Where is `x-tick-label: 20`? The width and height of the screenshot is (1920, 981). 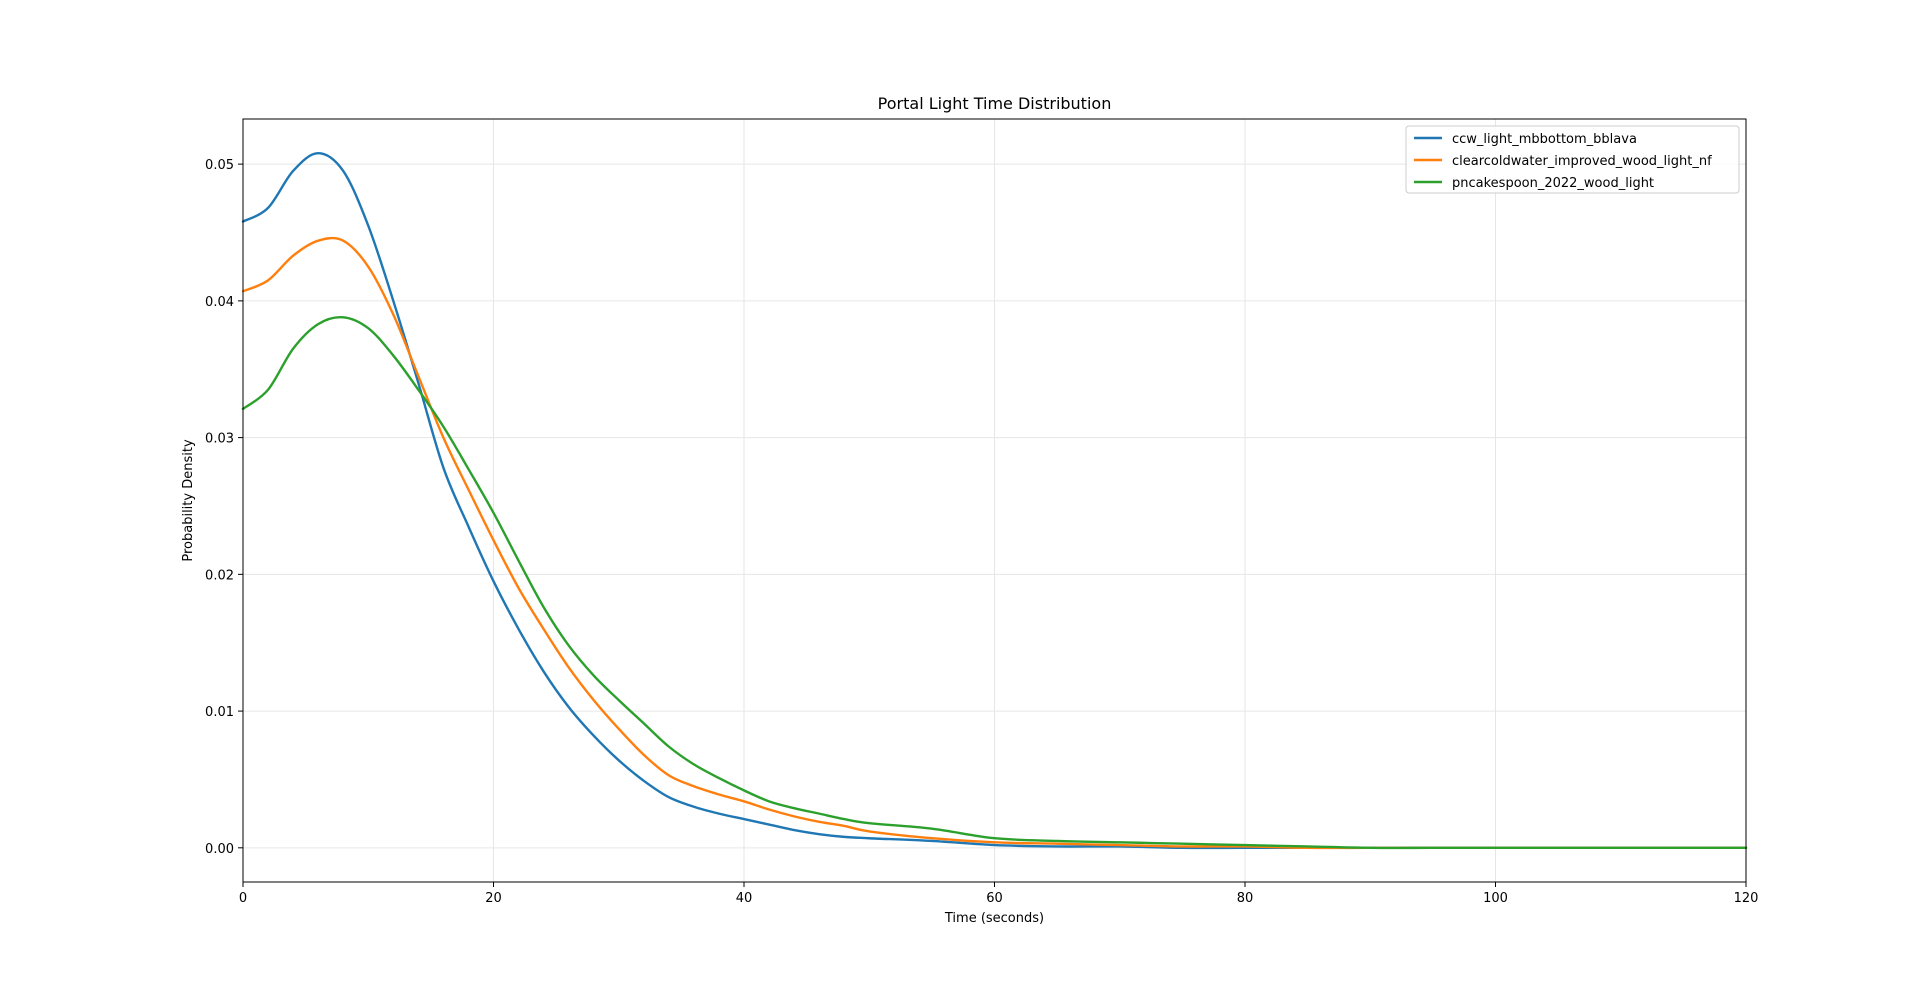 x-tick-label: 20 is located at coordinates (493, 898).